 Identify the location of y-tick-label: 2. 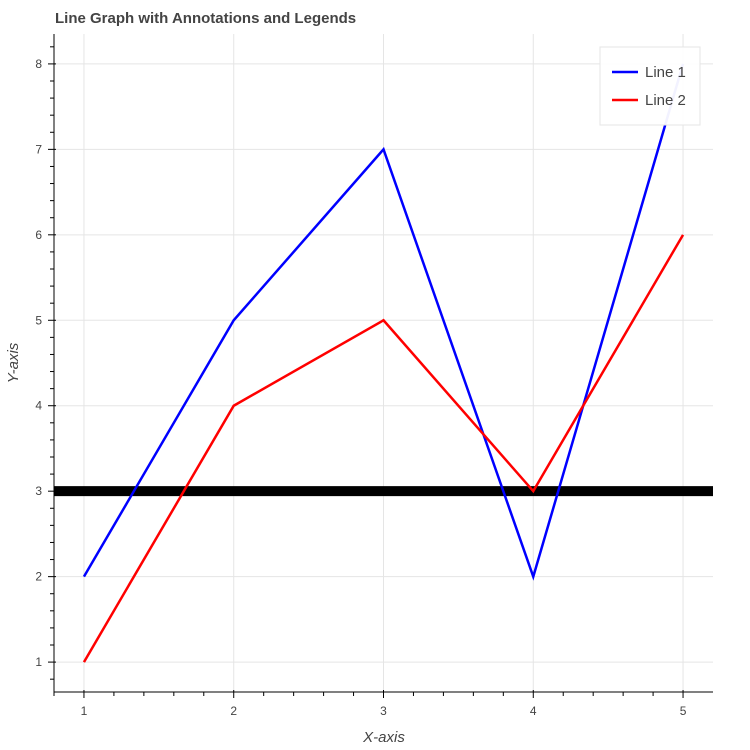
(38, 577).